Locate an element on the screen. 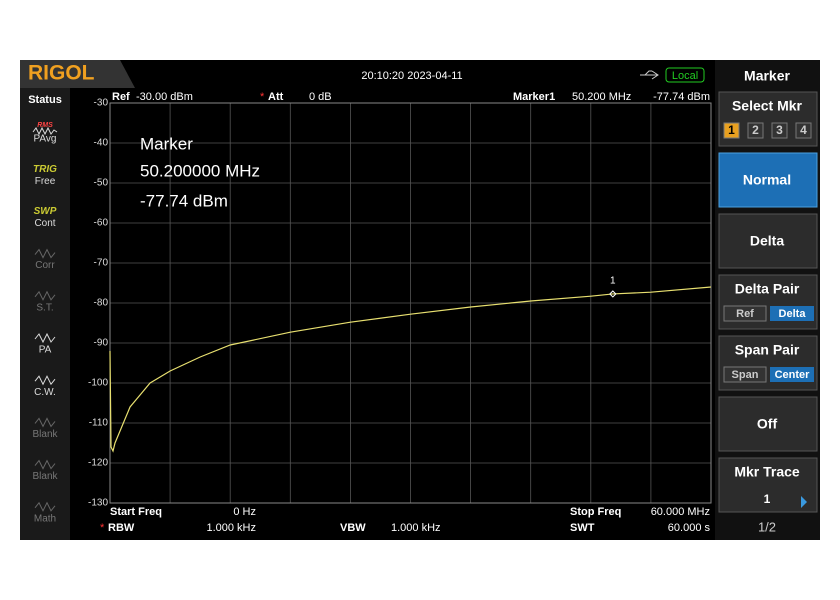  marker-box-freq: 50.200000 MHz is located at coordinates (200, 170).